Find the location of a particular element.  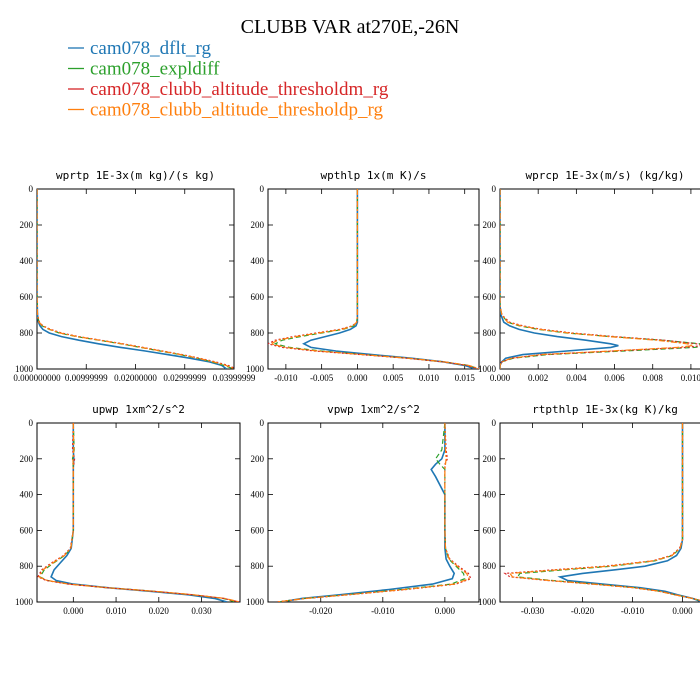

x-tick-label: 0.02999999 is located at coordinates (184, 378).